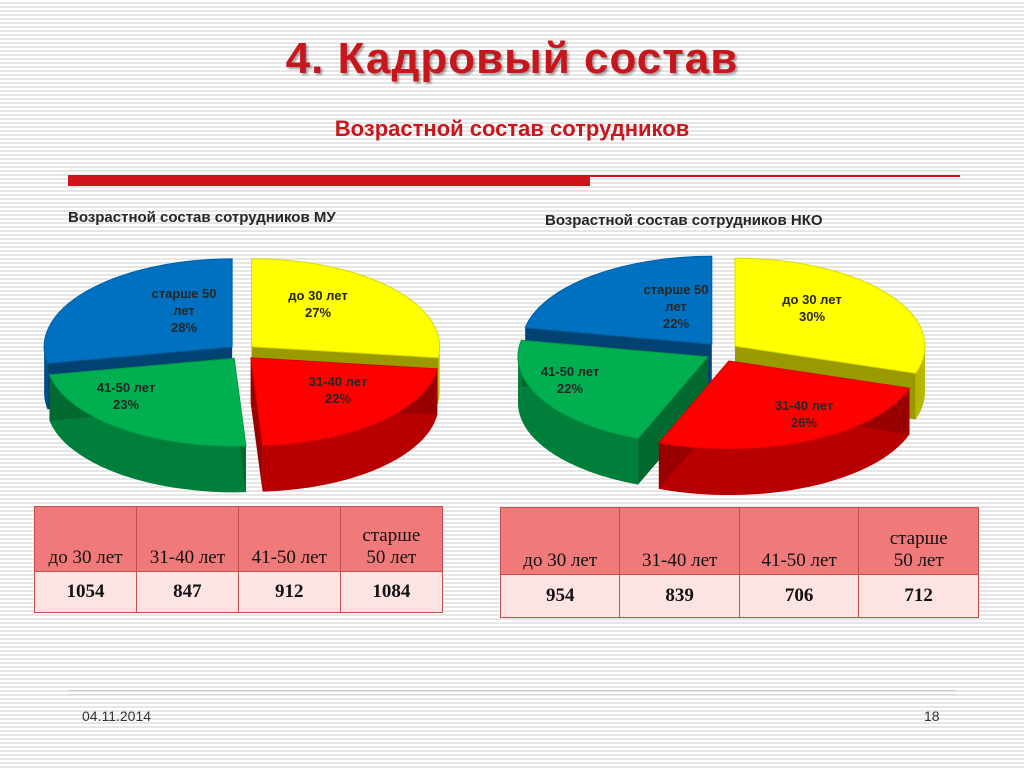 Image resolution: width=1024 pixels, height=768 pixels. I want to click on pie-label-31-40: 31-40 лет 22%, so click(338, 390).